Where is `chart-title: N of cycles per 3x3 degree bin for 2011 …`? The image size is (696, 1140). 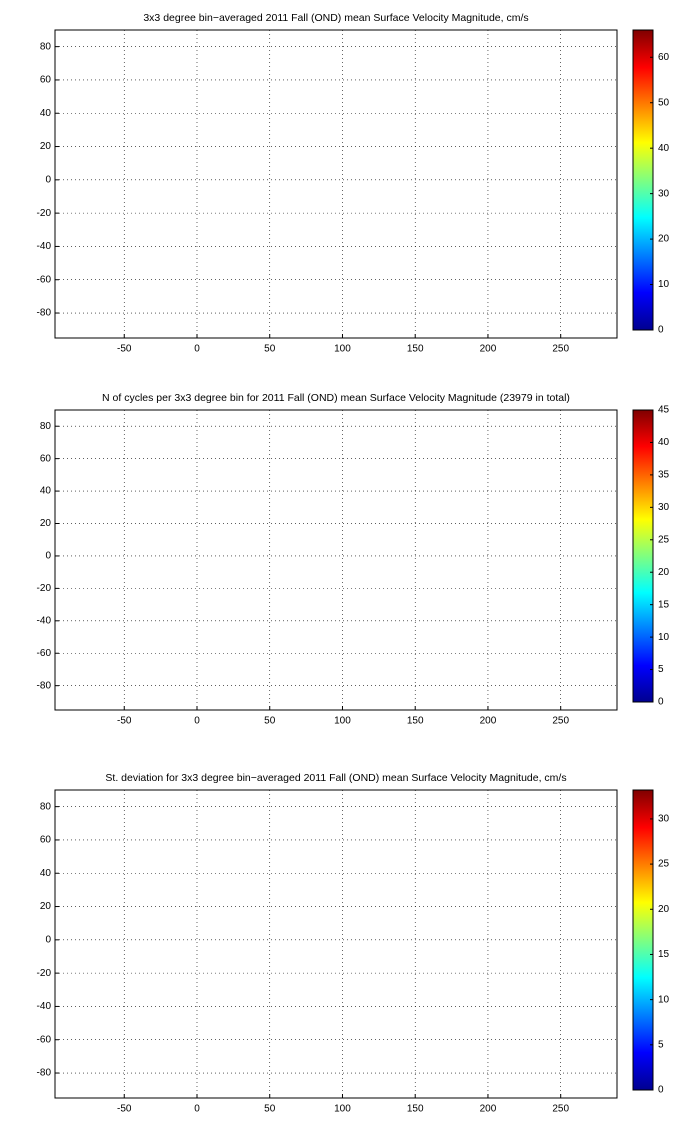
chart-title: N of cycles per 3x3 degree bin for 2011 … is located at coordinates (336, 398).